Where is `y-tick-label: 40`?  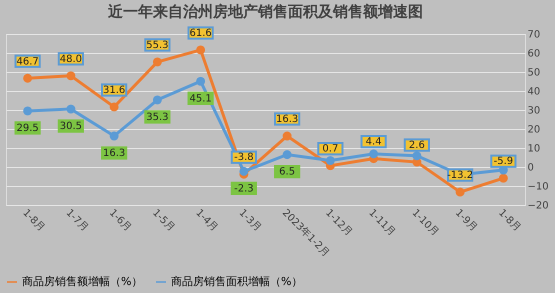 y-tick-label: 40 is located at coordinates (534, 92).